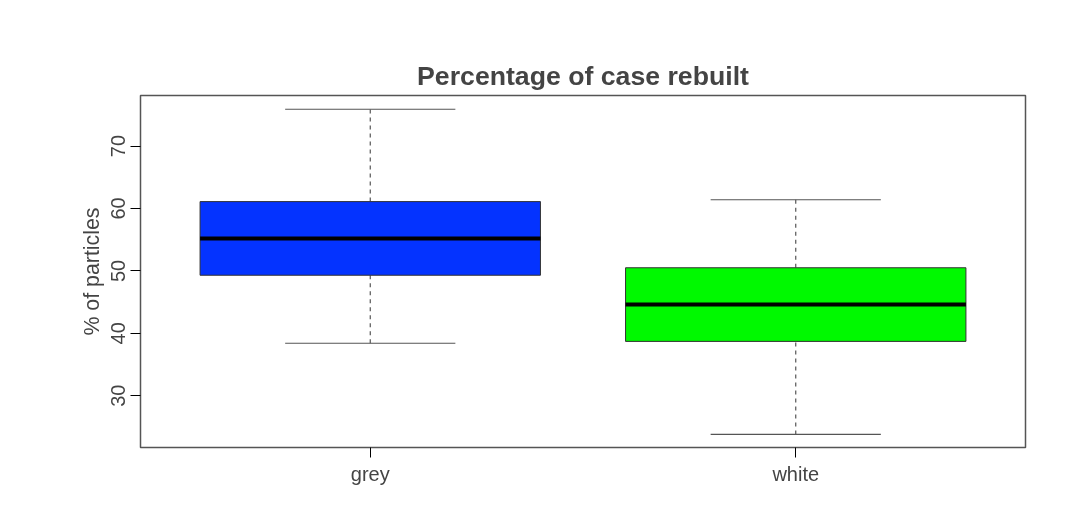  What do you see at coordinates (118, 270) in the screenshot?
I see `y-tick-label: 50` at bounding box center [118, 270].